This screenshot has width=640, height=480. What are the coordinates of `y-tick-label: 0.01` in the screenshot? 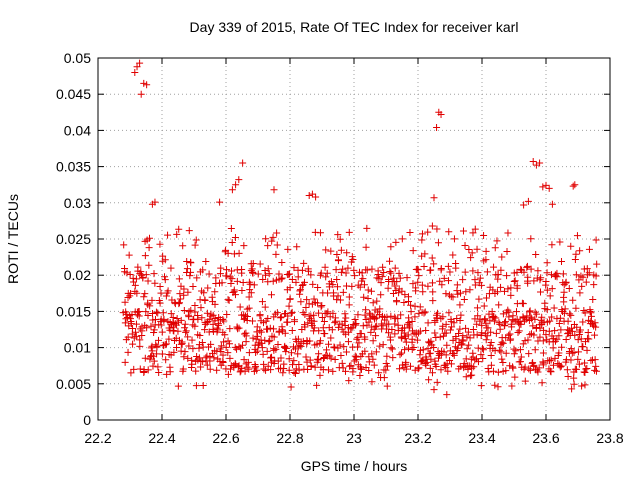 It's located at (77, 348).